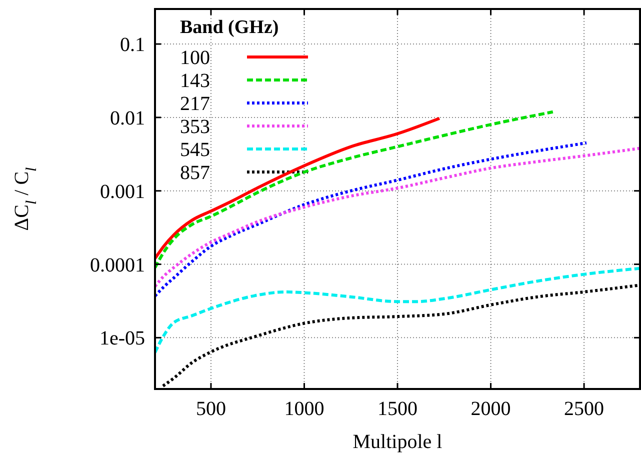 Image resolution: width=641 pixels, height=456 pixels. What do you see at coordinates (195, 127) in the screenshot?
I see `legend-label: 353` at bounding box center [195, 127].